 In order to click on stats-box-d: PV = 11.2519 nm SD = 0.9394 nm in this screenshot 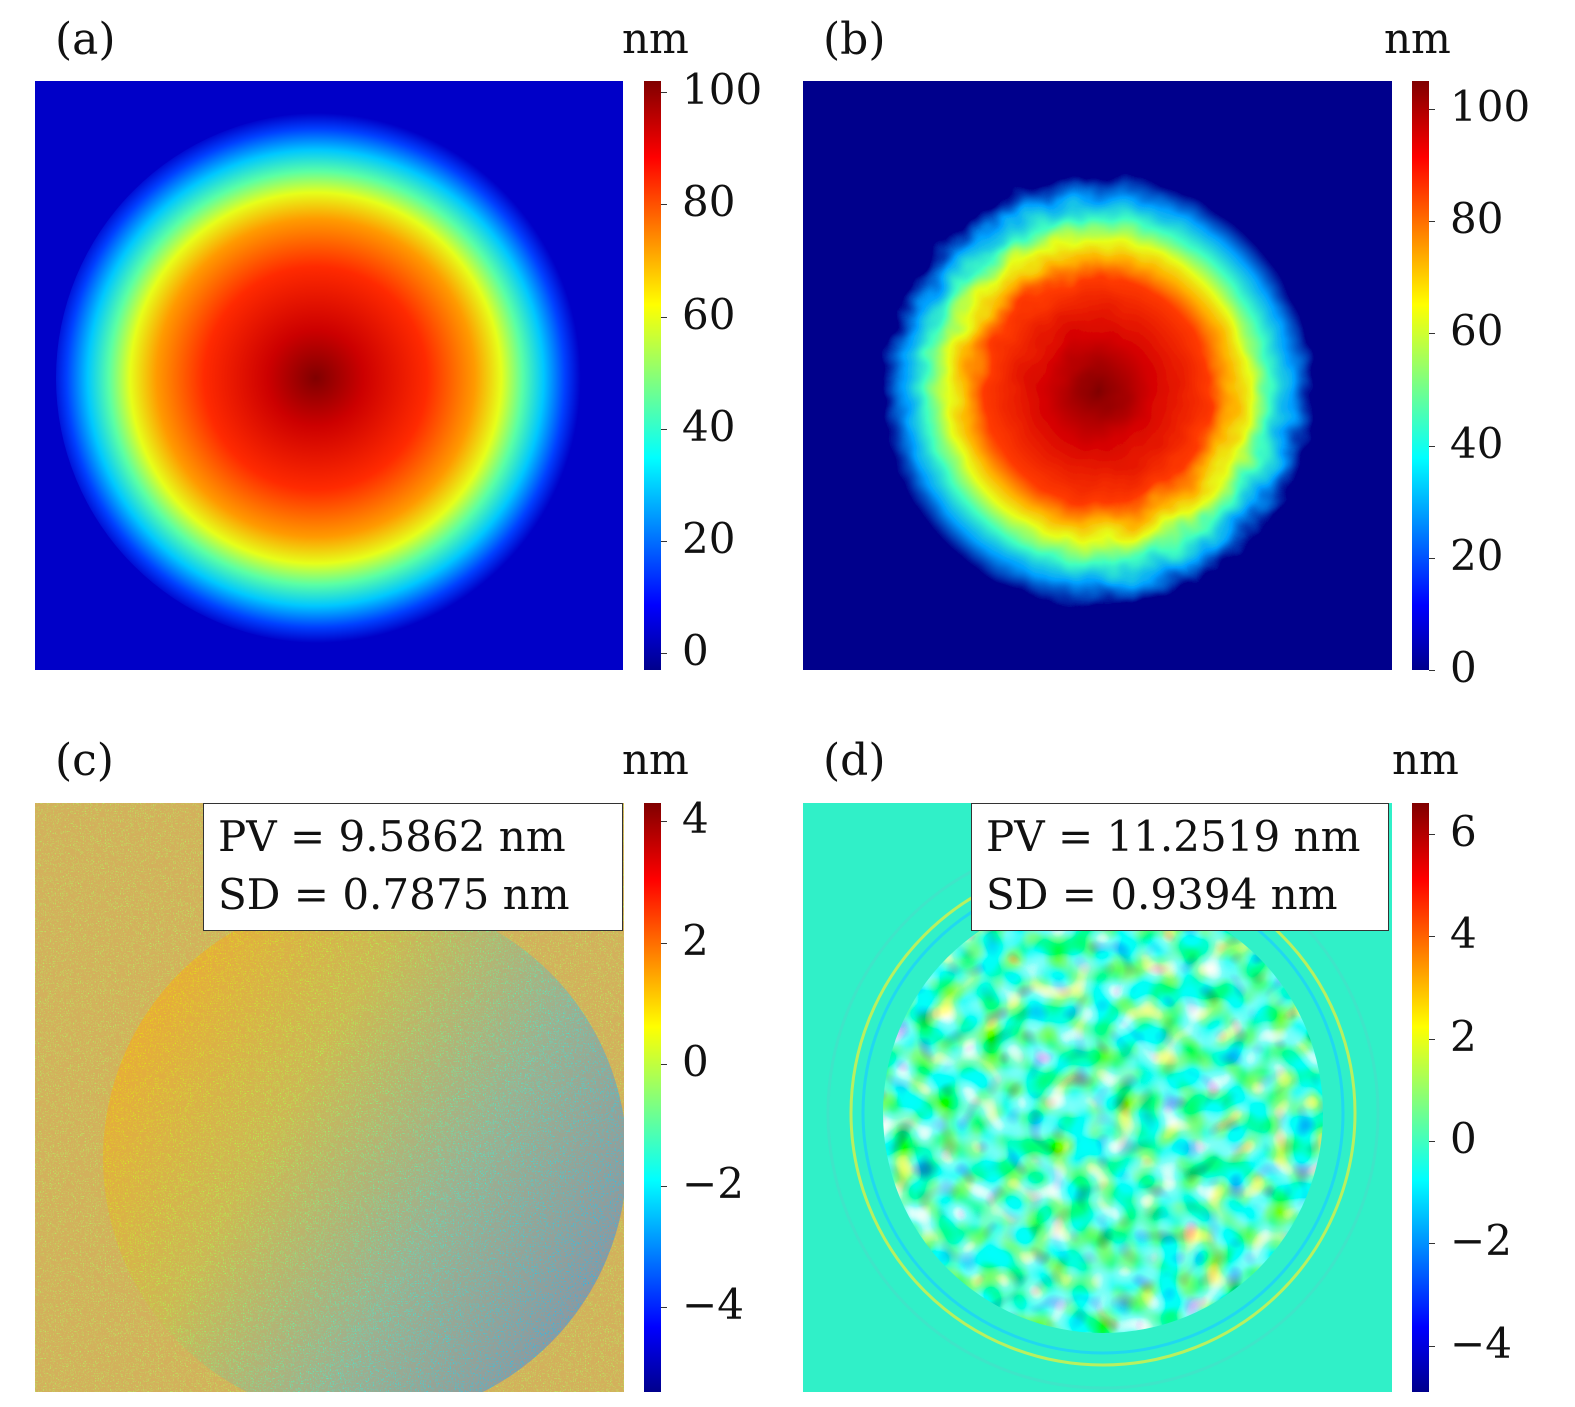, I will do `click(1180, 867)`.